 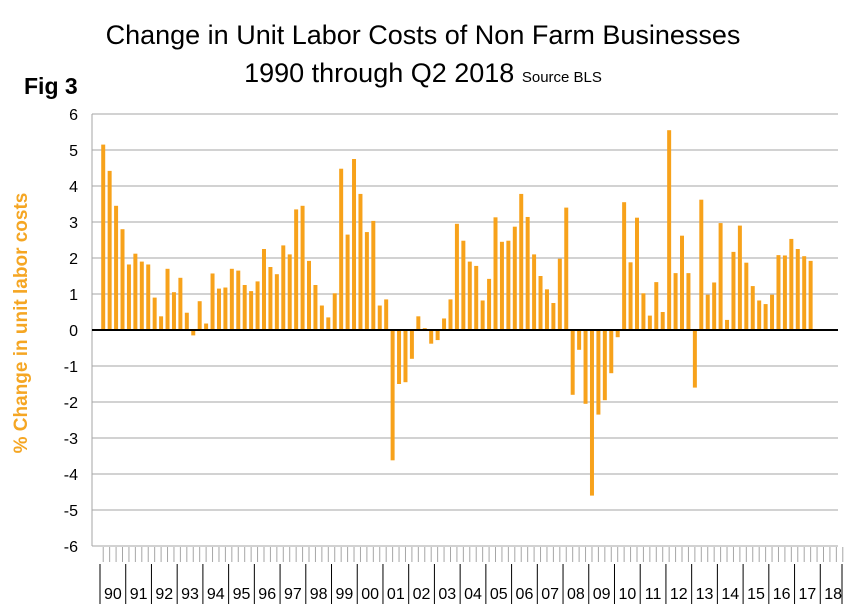 I want to click on x-year-label: 16, so click(x=782, y=594).